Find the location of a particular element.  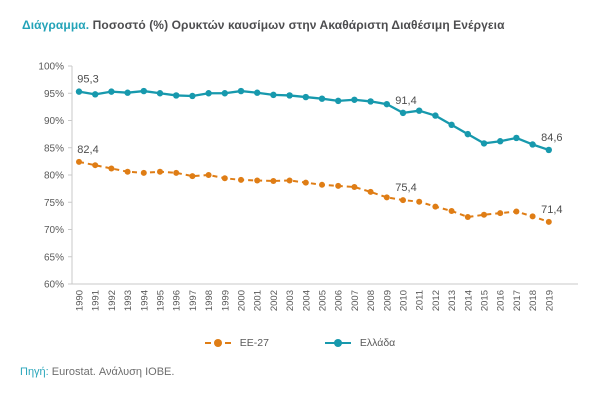

data-label: 95,3 is located at coordinates (87, 80).